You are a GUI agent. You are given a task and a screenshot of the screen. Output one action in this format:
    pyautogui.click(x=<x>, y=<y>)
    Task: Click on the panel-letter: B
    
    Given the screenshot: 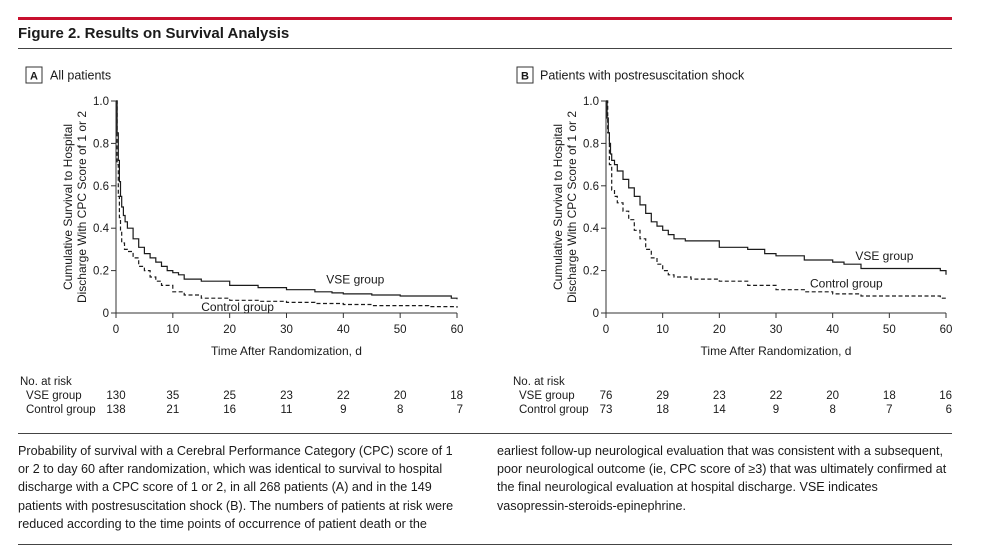 What is the action you would take?
    pyautogui.click(x=525, y=77)
    